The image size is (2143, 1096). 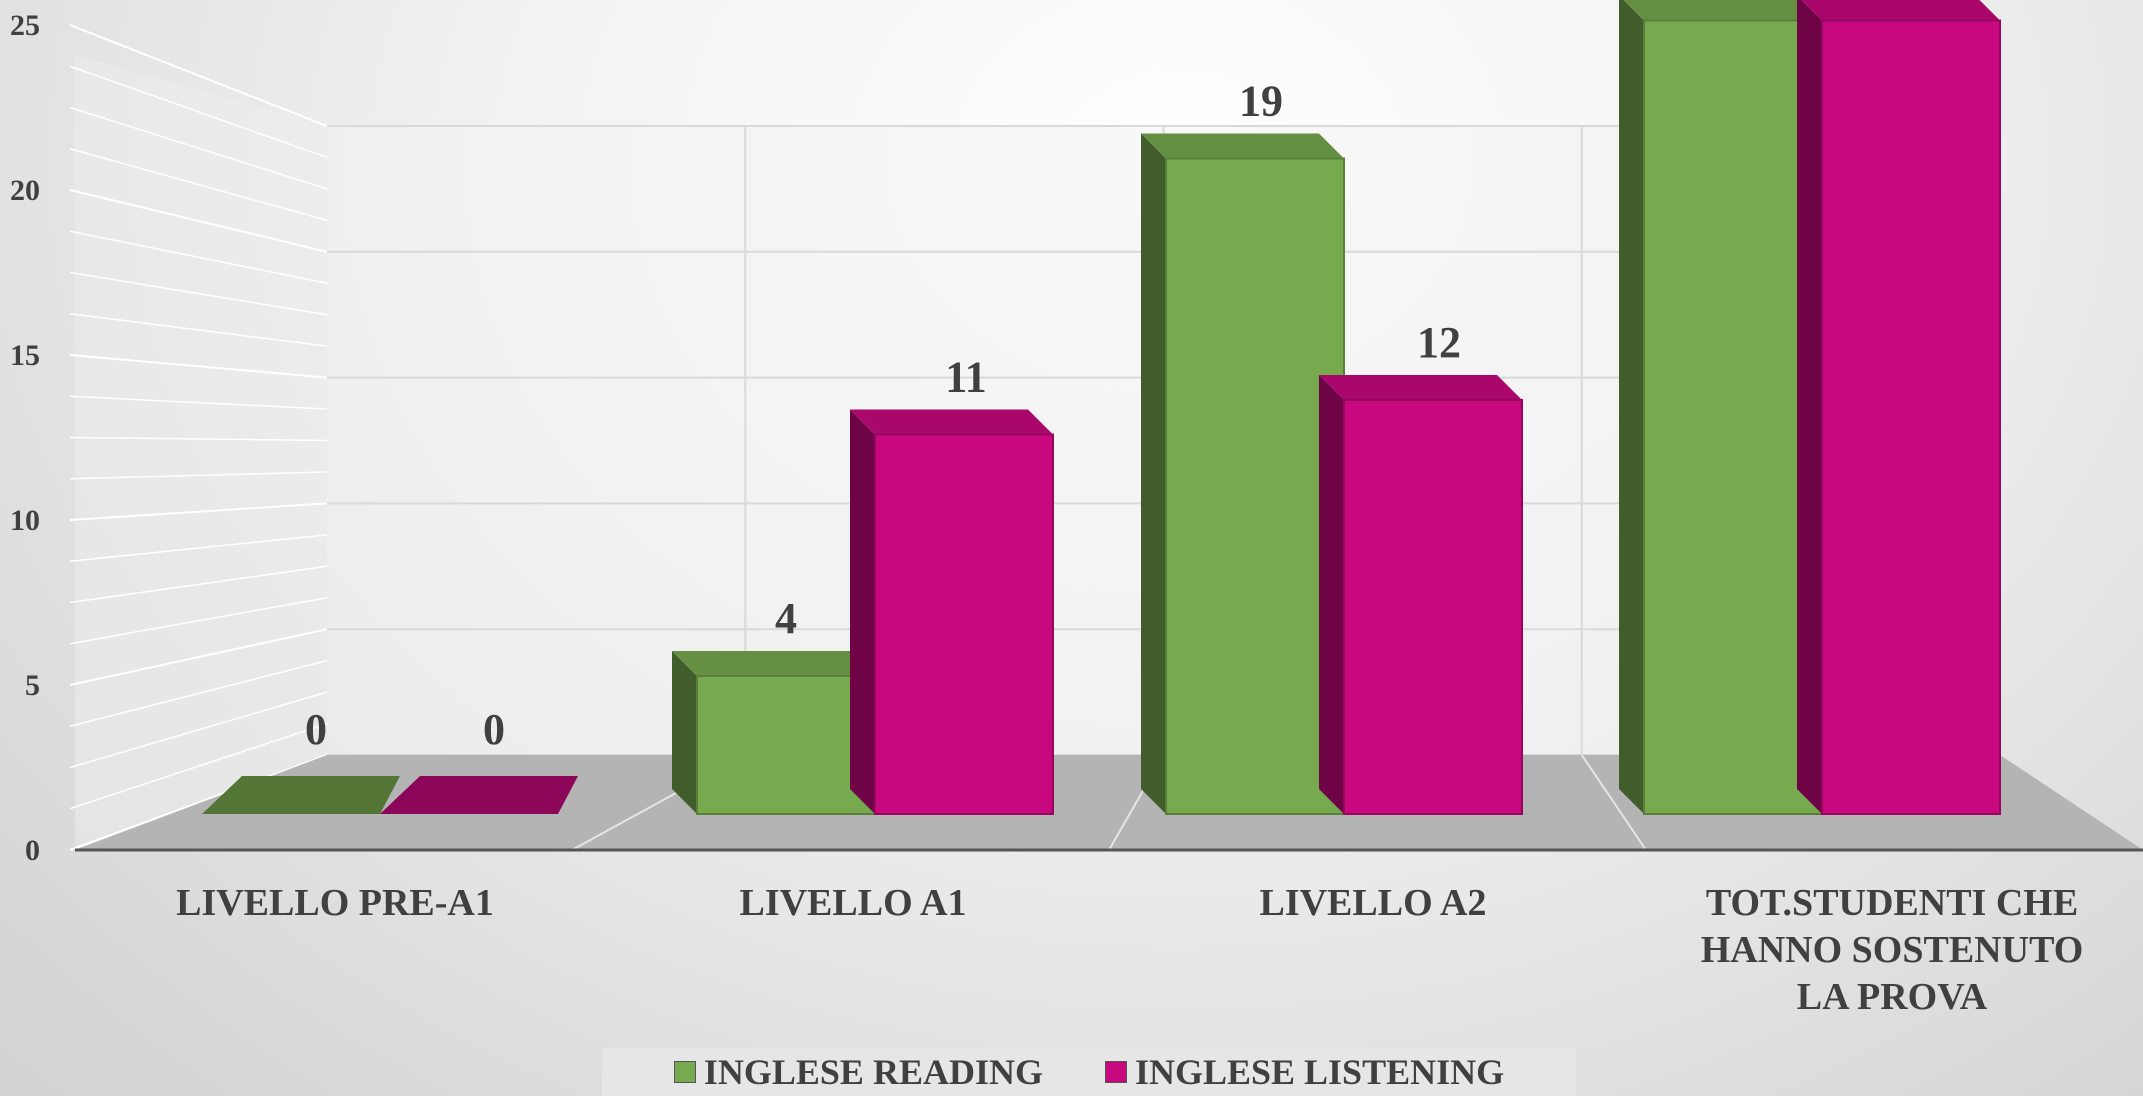 I want to click on y-tick-label: 20, so click(x=25, y=190).